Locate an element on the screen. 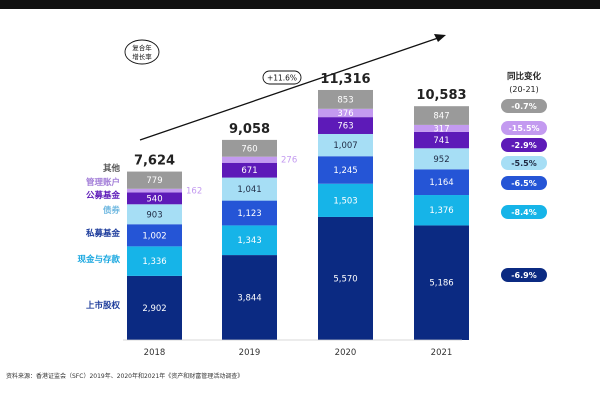 The image size is (600, 418). data-label: 1,245 is located at coordinates (345, 171).